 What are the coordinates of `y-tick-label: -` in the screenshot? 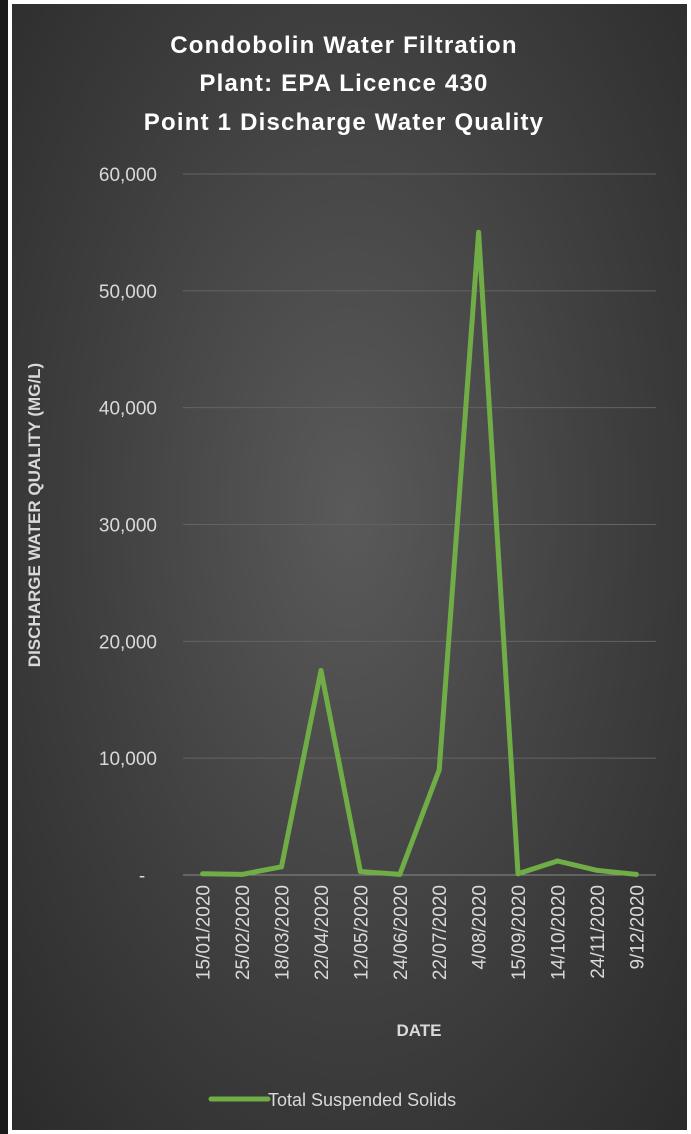 It's located at (142, 876).